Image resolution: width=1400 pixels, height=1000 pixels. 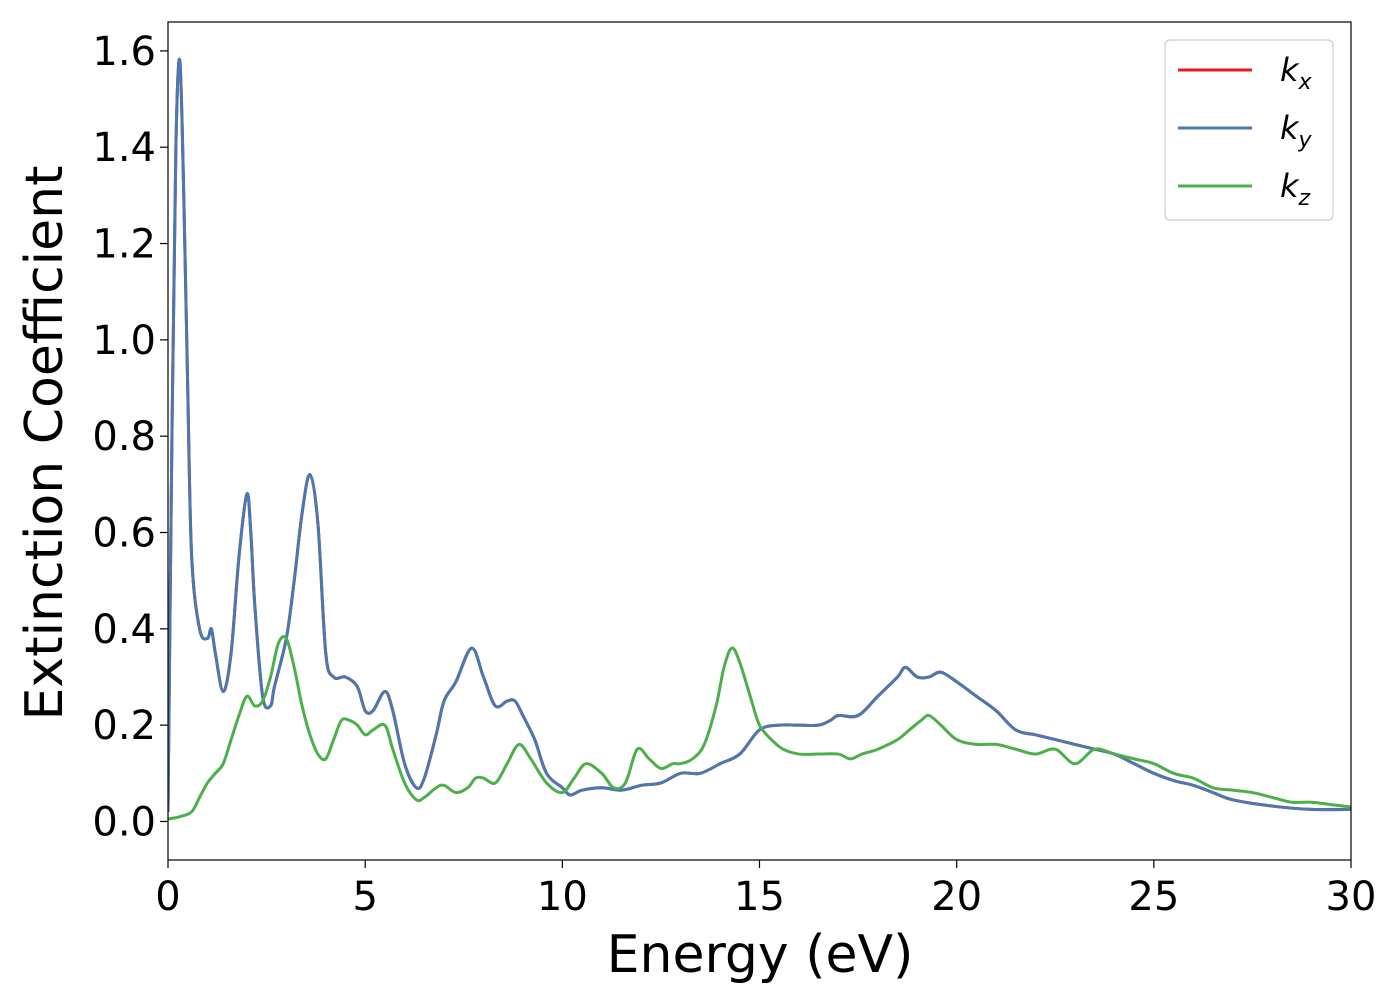 What do you see at coordinates (1351, 897) in the screenshot?
I see `x-tick-label: 30` at bounding box center [1351, 897].